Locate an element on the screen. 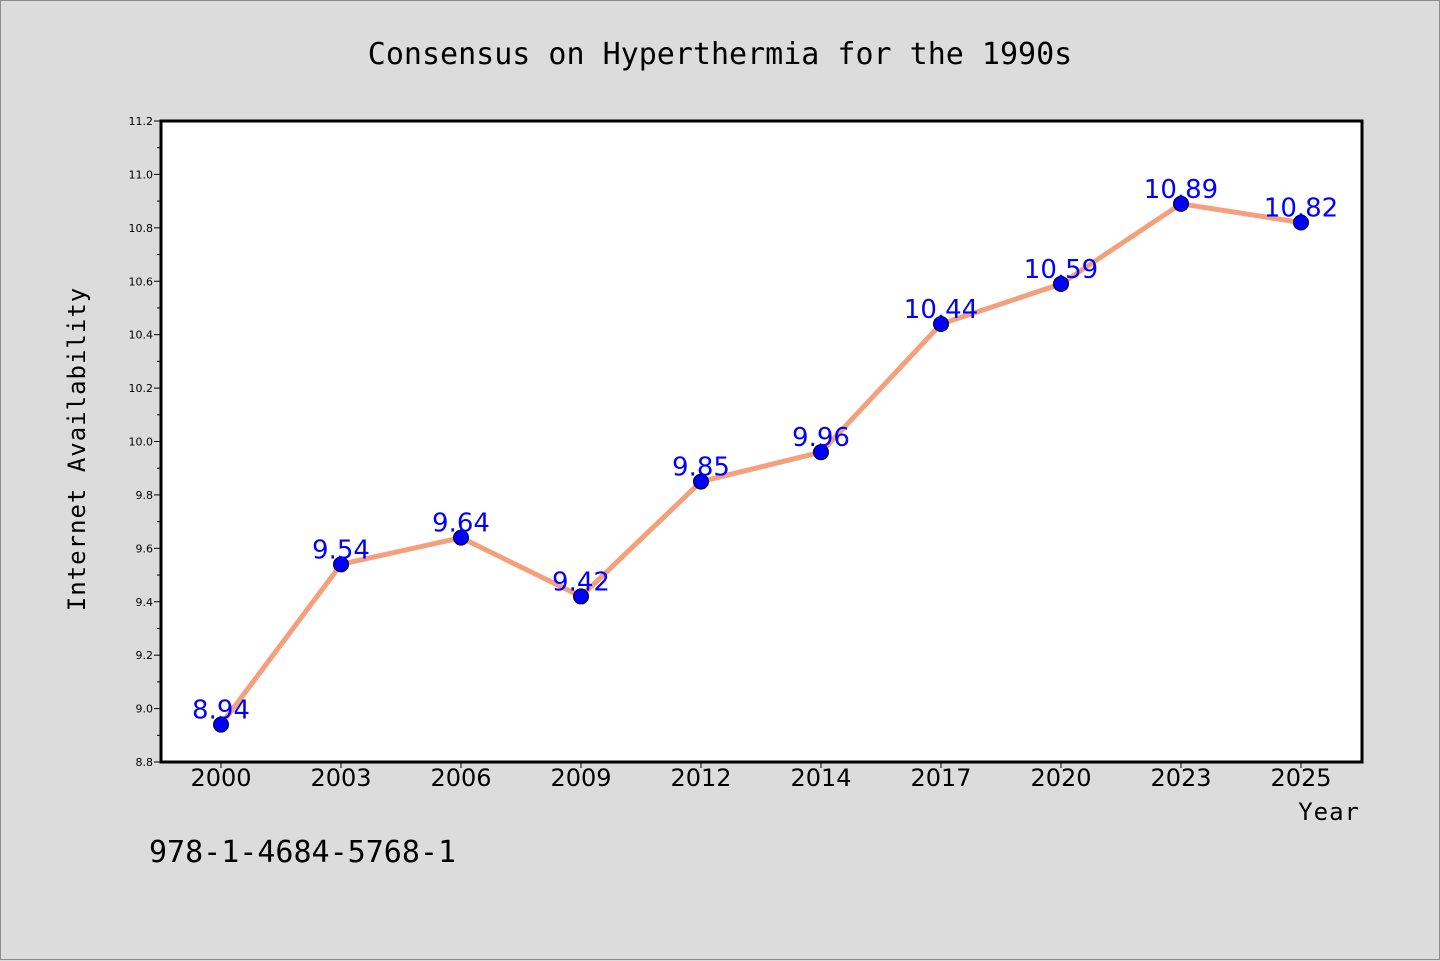 Image resolution: width=1440 pixels, height=961 pixels. x-tick-label: 2017 is located at coordinates (940, 778).